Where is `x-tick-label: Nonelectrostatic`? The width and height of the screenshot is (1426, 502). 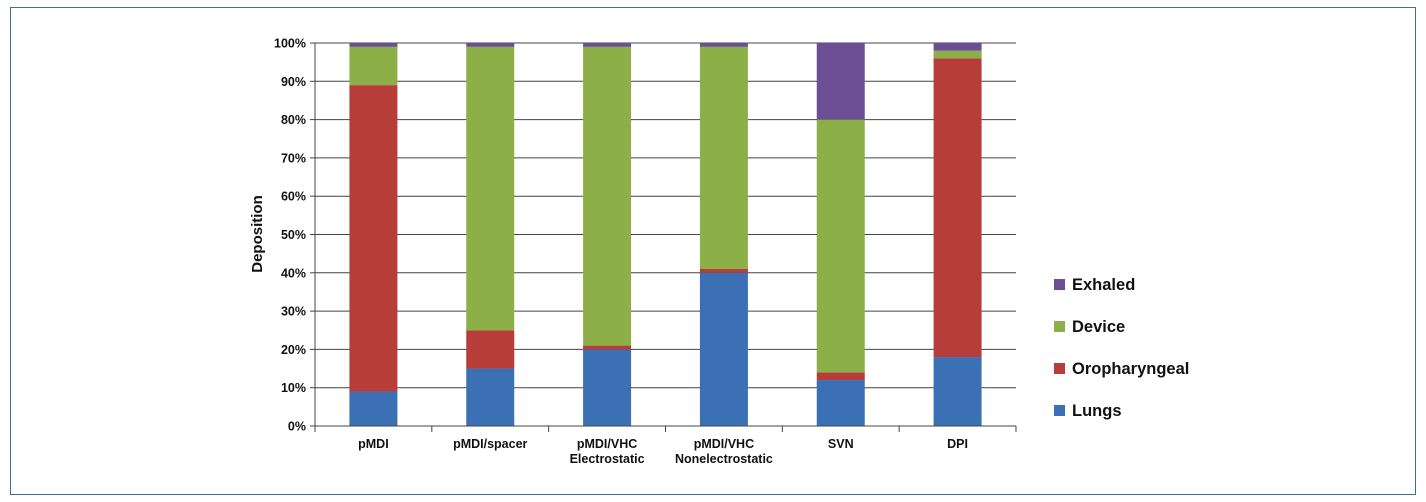
x-tick-label: Nonelectrostatic is located at coordinates (724, 459).